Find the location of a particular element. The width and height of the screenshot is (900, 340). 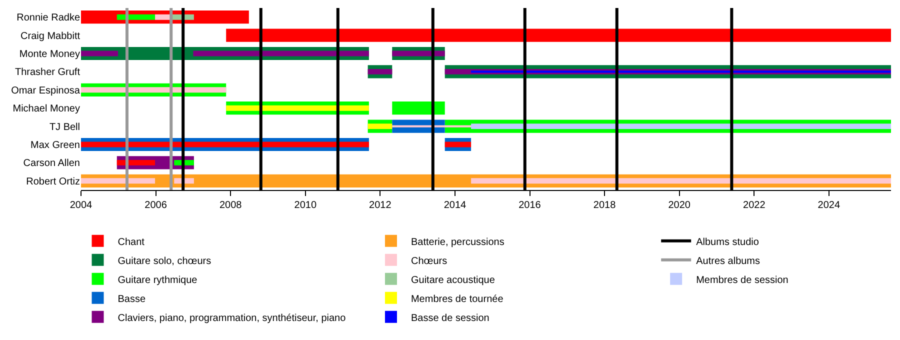

y-tick-label: Robert Ortiz is located at coordinates (53, 182).